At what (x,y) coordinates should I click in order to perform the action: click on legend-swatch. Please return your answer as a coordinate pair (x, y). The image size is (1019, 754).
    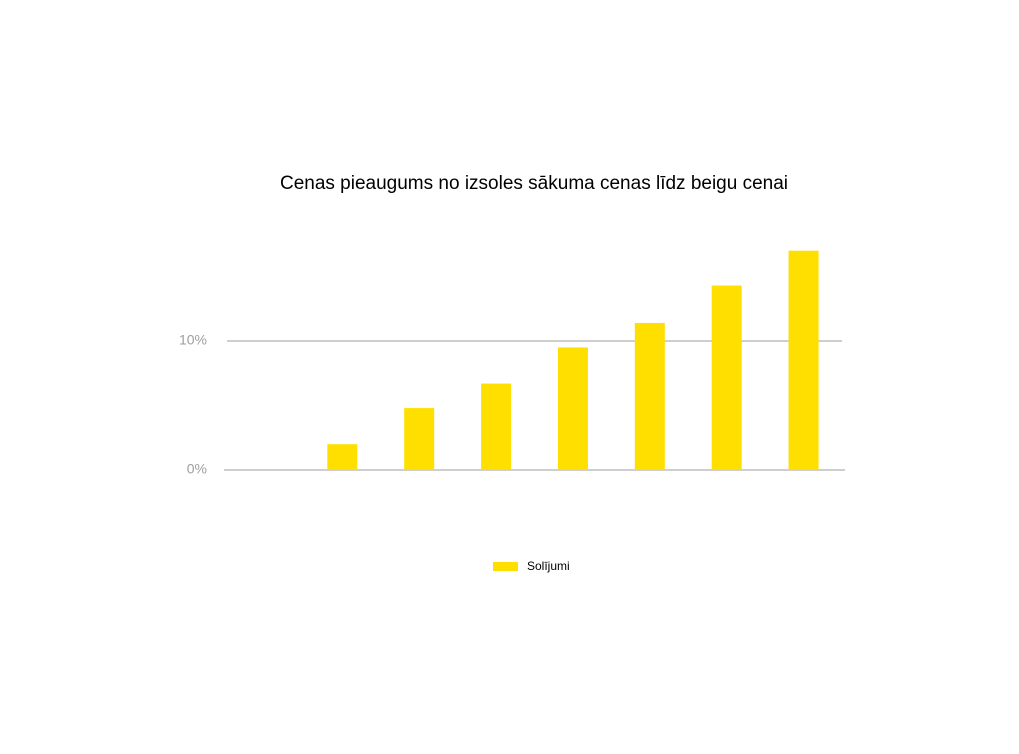
    Looking at the image, I should click on (505, 566).